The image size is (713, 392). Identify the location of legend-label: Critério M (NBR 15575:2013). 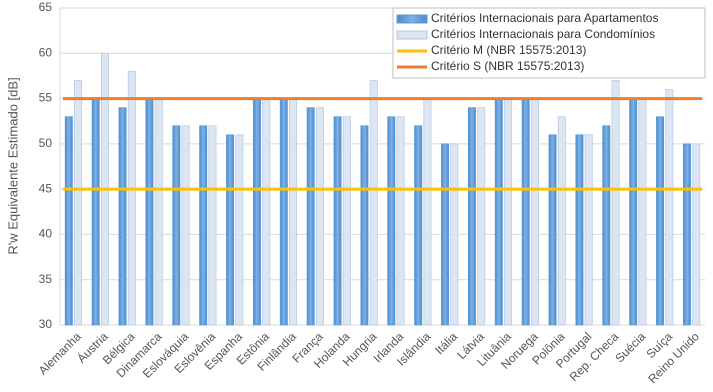
(508, 50).